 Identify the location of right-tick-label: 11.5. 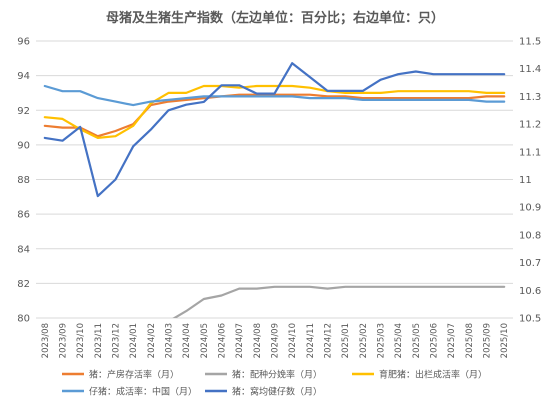
(530, 42).